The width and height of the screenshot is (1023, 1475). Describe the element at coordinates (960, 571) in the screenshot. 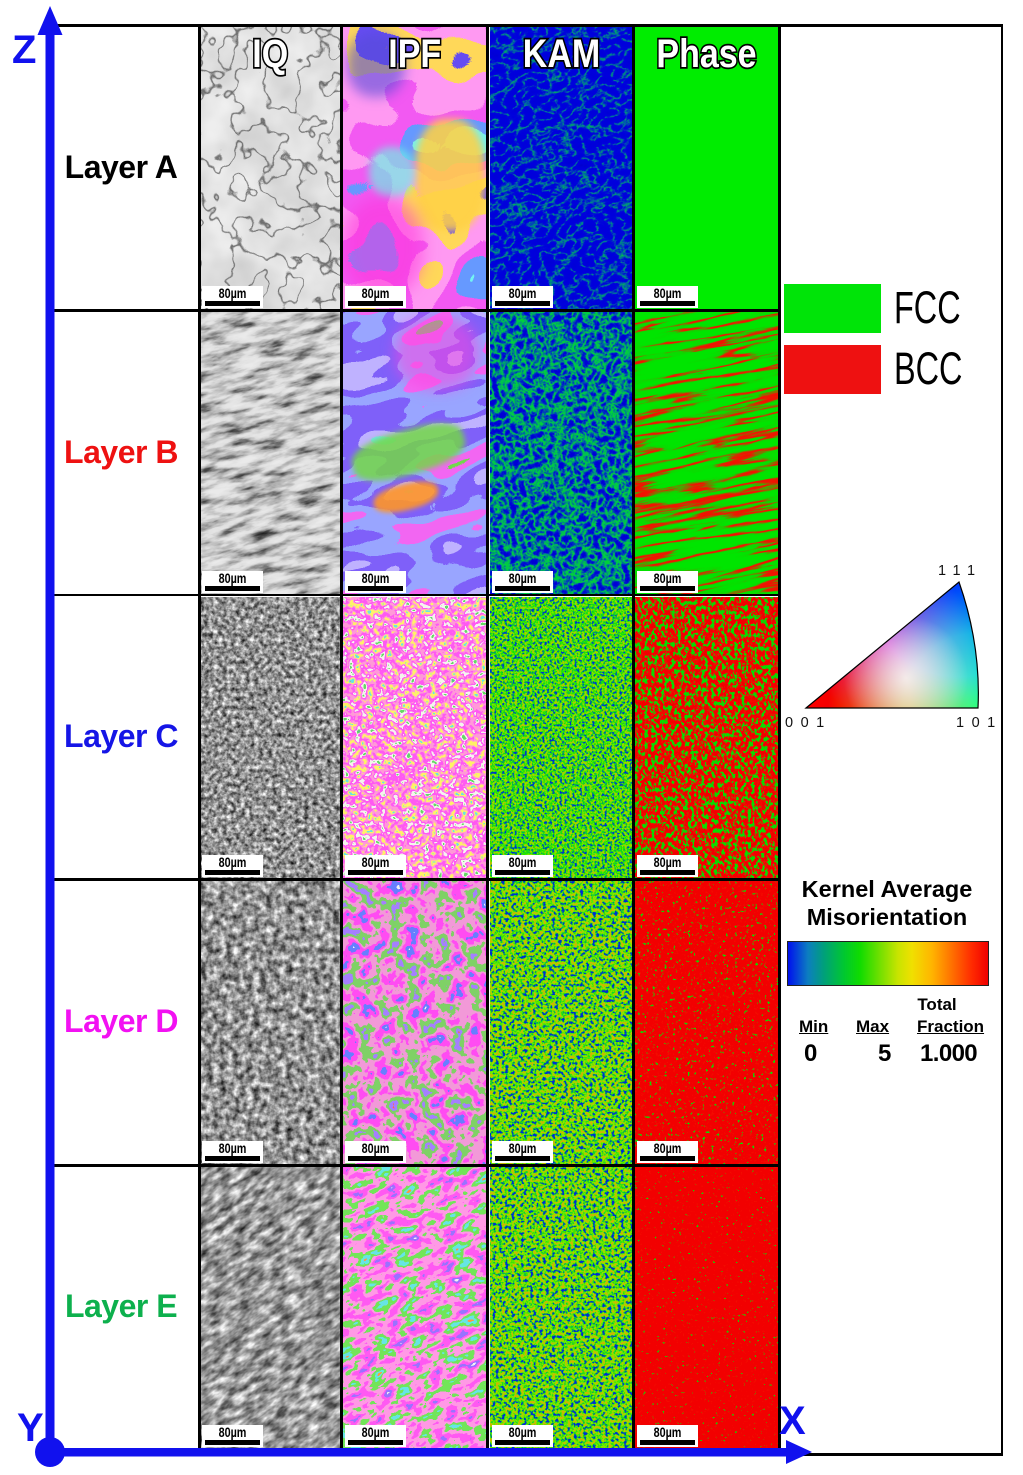

I see `svg-text: 111` at that location.